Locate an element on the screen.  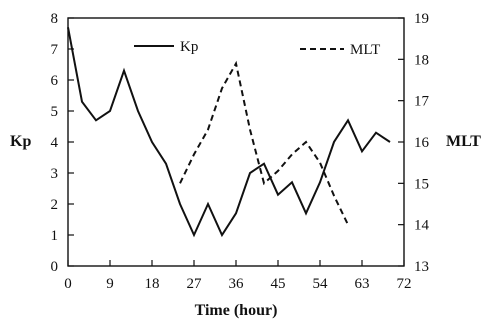
x-axis-ticks: 0 9 18 27 36 45 54 63 72 is located at coordinates (238, 276).